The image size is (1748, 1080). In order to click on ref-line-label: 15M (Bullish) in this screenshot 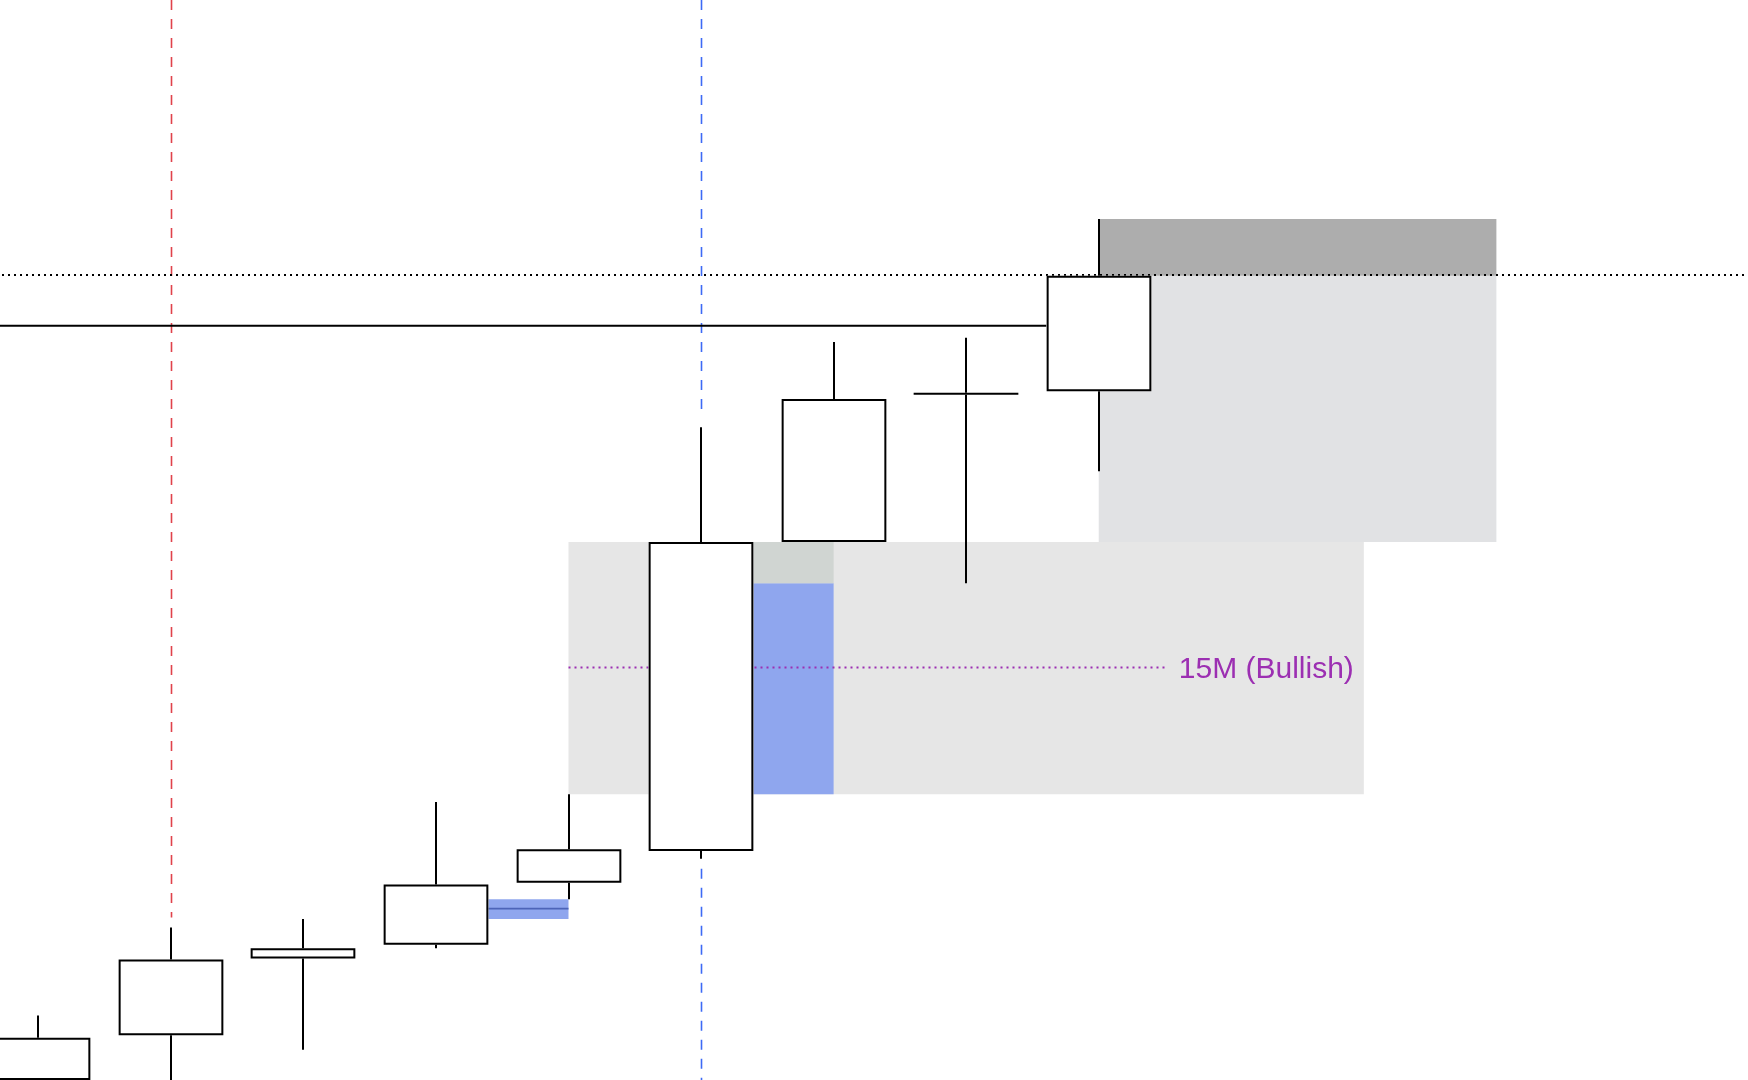, I will do `click(1266, 667)`.